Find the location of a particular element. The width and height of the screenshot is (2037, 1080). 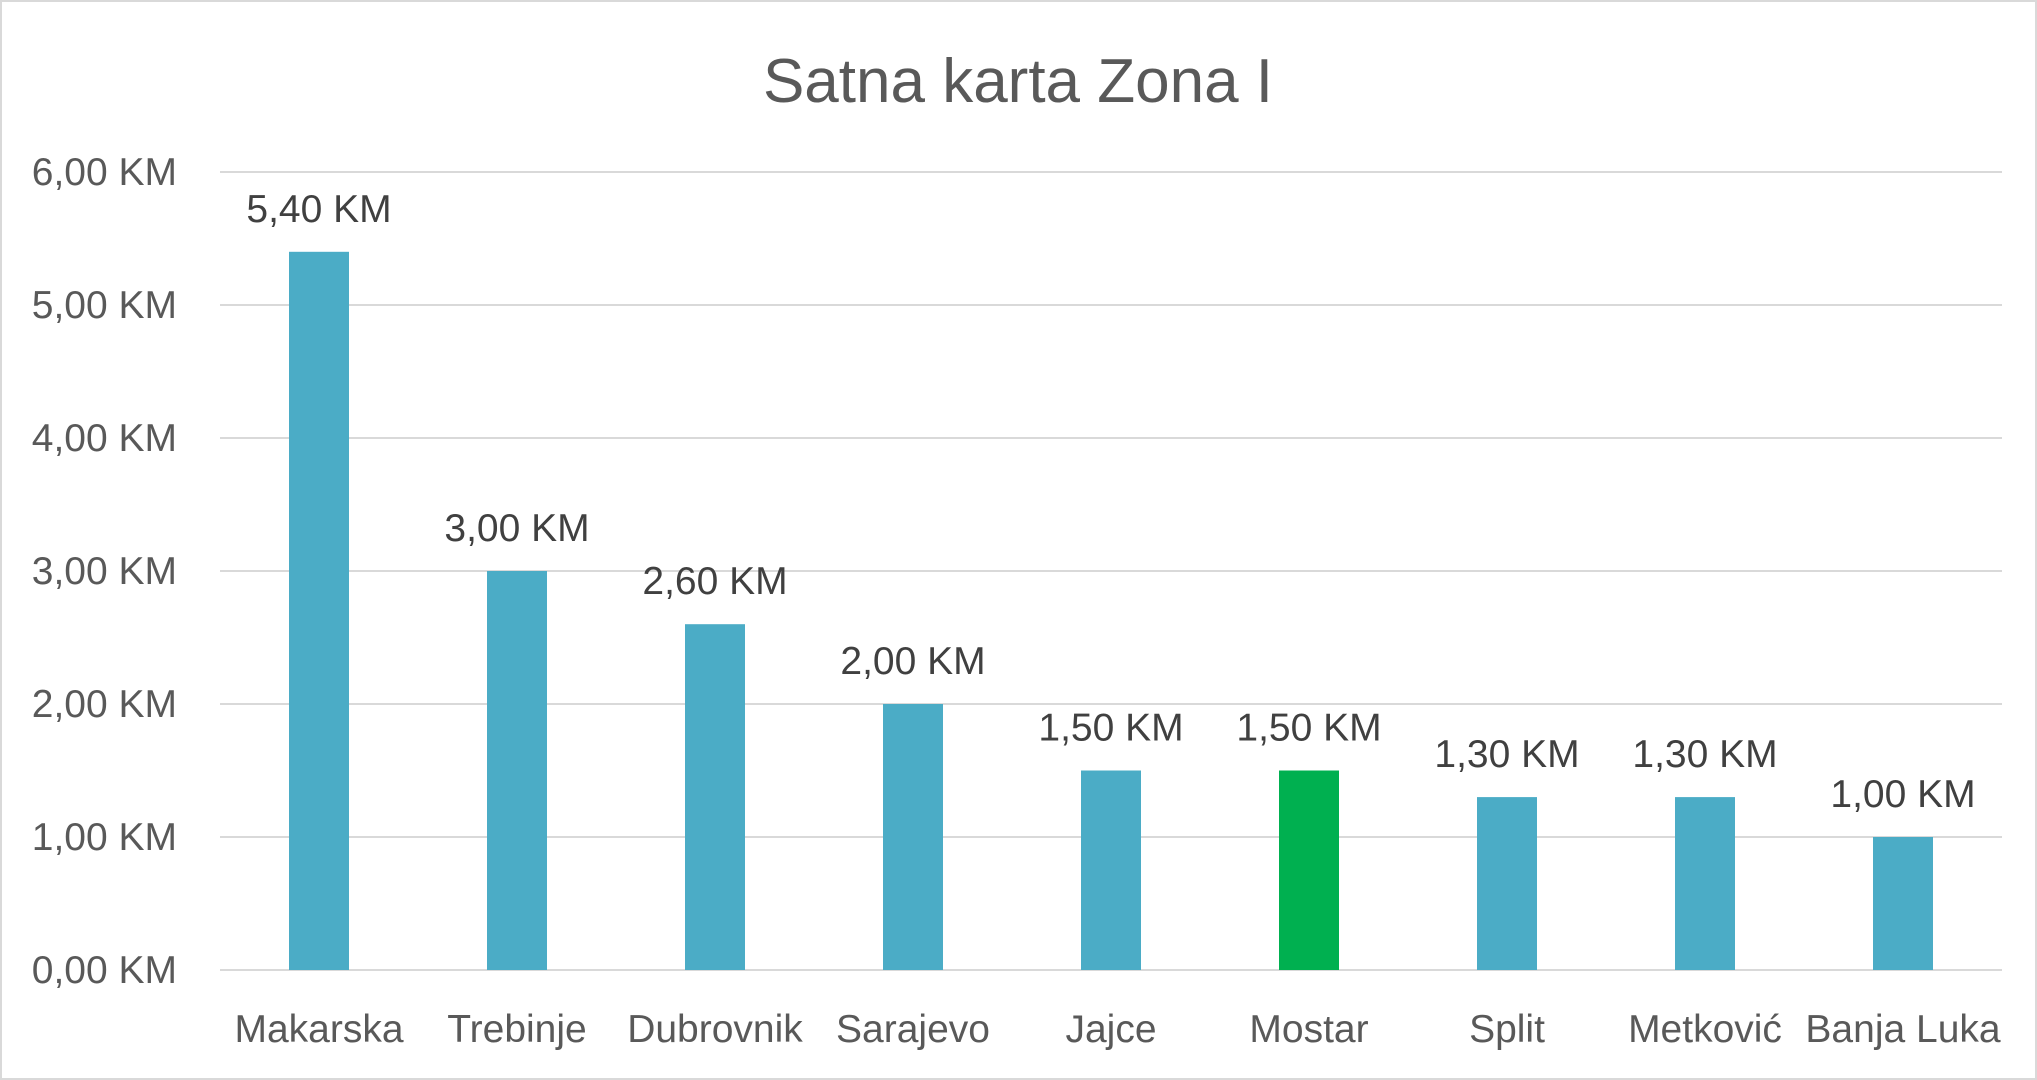

x-category-label: Banja Luka is located at coordinates (1902, 1029).